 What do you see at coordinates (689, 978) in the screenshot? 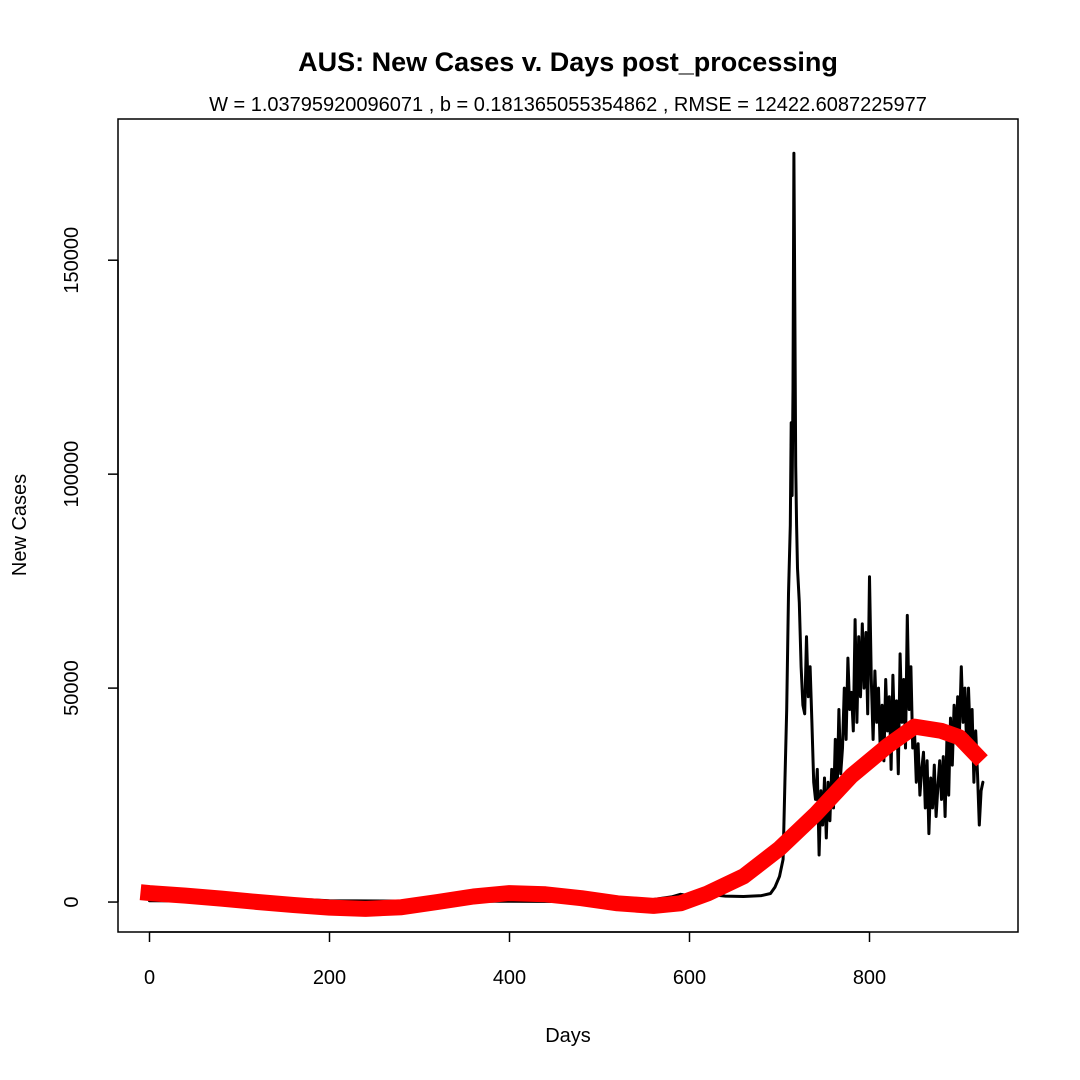
I see `x-tick-label: 600` at bounding box center [689, 978].